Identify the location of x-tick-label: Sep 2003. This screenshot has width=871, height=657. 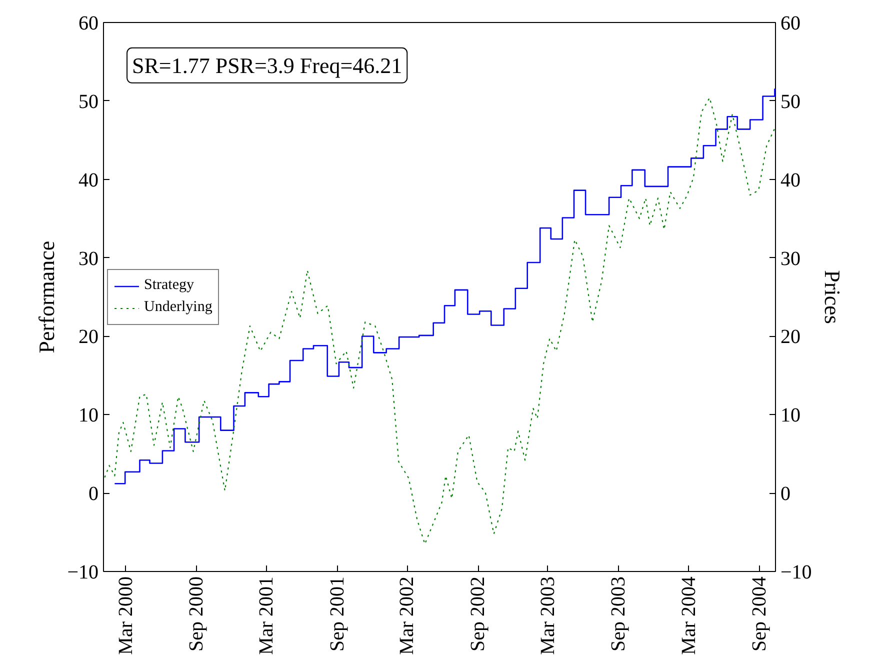
(619, 614).